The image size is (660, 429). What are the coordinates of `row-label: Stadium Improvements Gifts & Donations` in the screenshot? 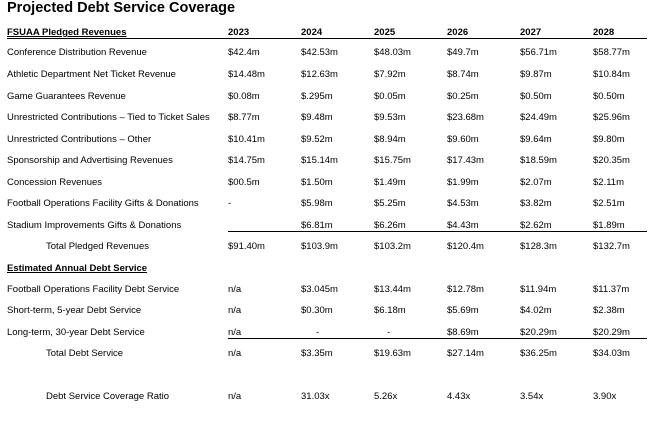 It's located at (94, 225).